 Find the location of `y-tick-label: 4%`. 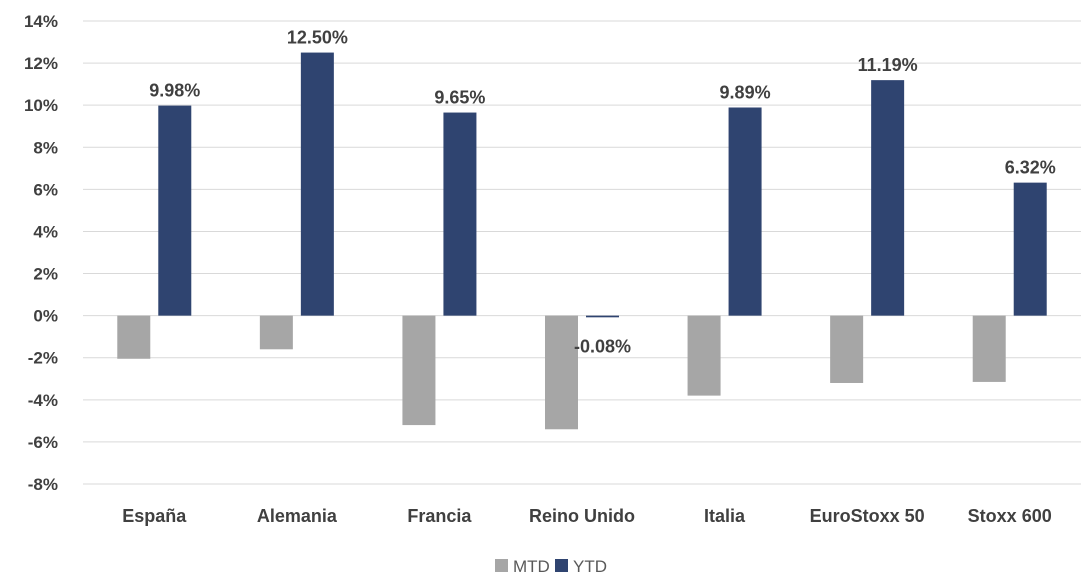

y-tick-label: 4% is located at coordinates (45, 231).